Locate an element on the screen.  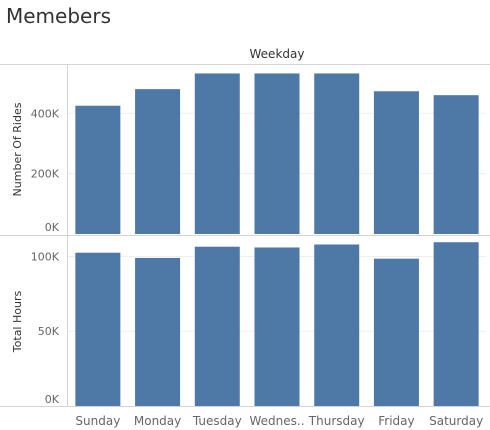
bar-hours-wednes is located at coordinates (277, 326).